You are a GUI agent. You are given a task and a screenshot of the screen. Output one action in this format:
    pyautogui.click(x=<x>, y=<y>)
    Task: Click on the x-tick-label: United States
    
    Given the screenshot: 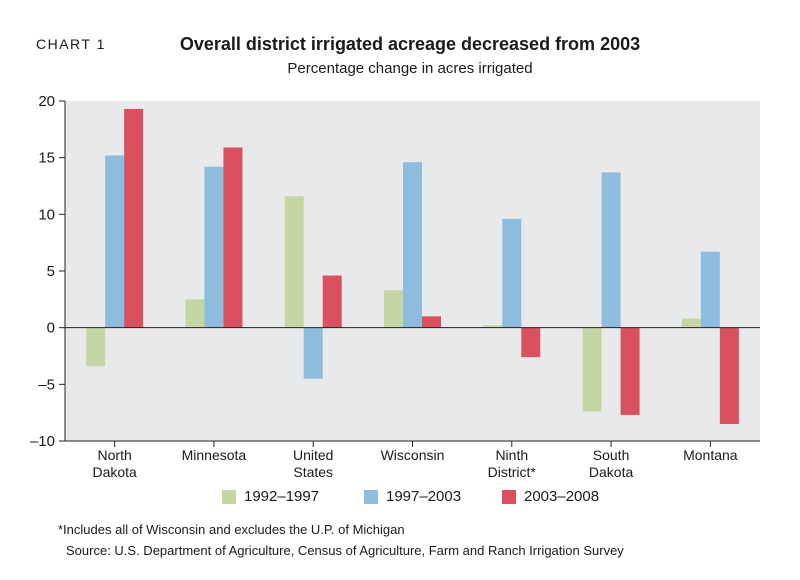 What is the action you would take?
    pyautogui.click(x=313, y=463)
    